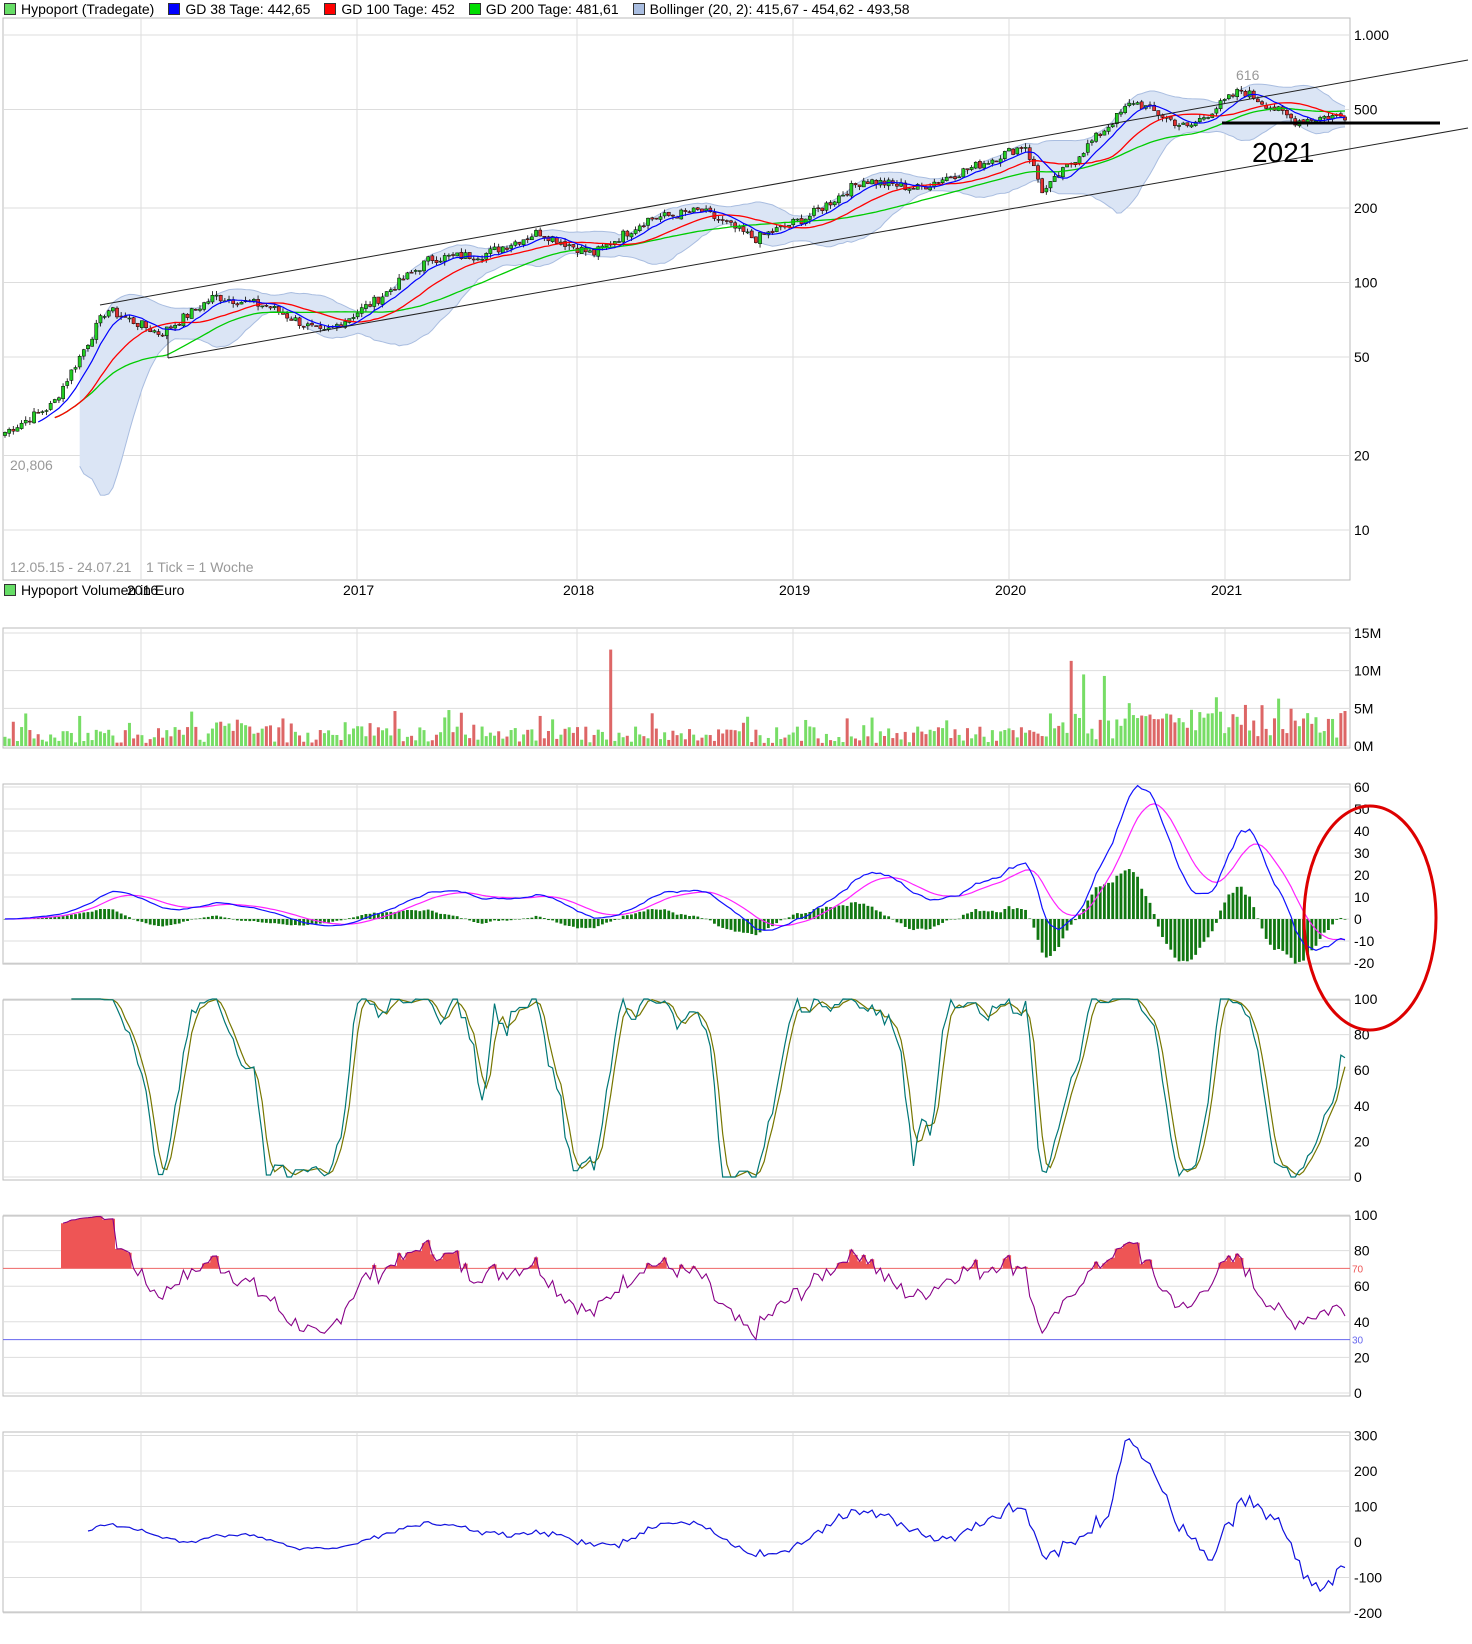 The width and height of the screenshot is (1472, 1644). I want to click on y-tick-label: 10, so click(1362, 897).